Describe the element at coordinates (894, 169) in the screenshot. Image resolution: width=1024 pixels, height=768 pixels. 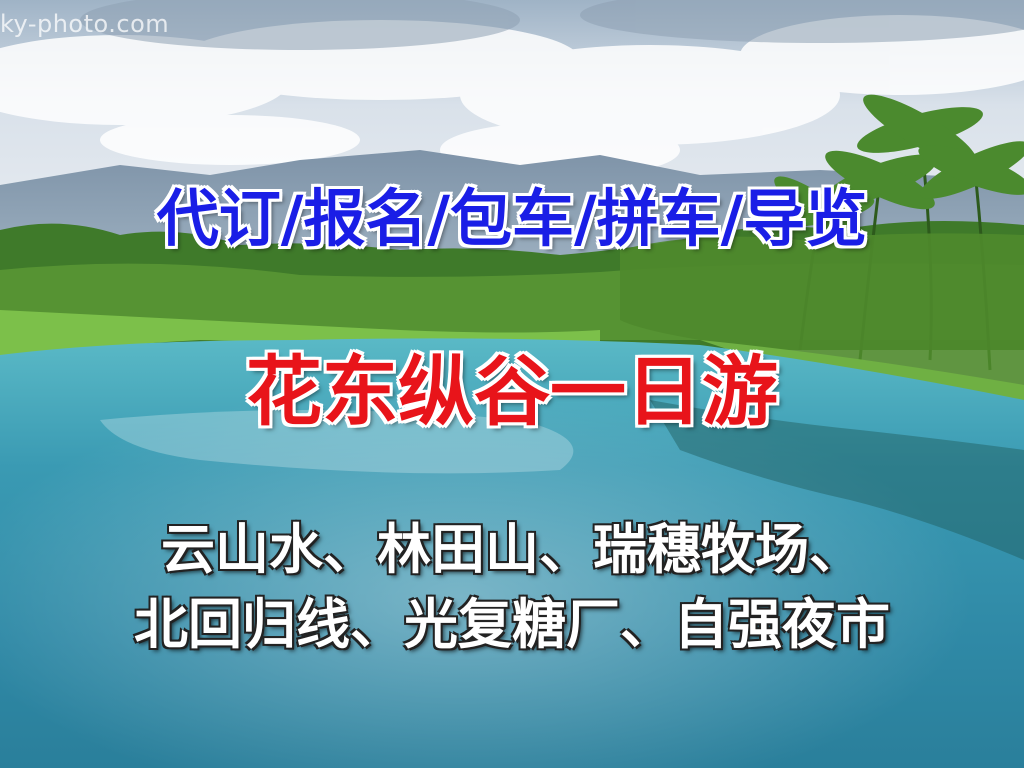
I see `palm-fronds` at that location.